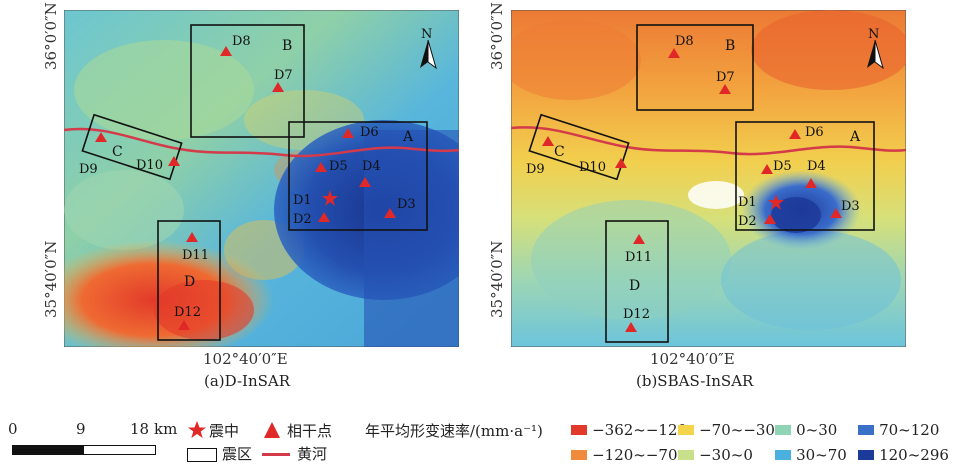 The height and width of the screenshot is (465, 965). Describe the element at coordinates (454, 431) in the screenshot. I see `rate-legend-title: 年平均形变速率/(mm·a⁻¹)` at that location.